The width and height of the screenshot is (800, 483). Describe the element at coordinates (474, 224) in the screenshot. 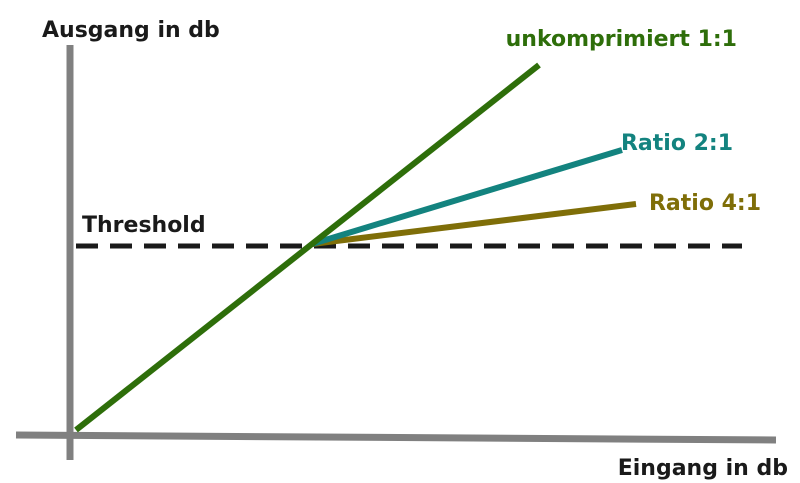

I see `ratio-4-1-line` at that location.